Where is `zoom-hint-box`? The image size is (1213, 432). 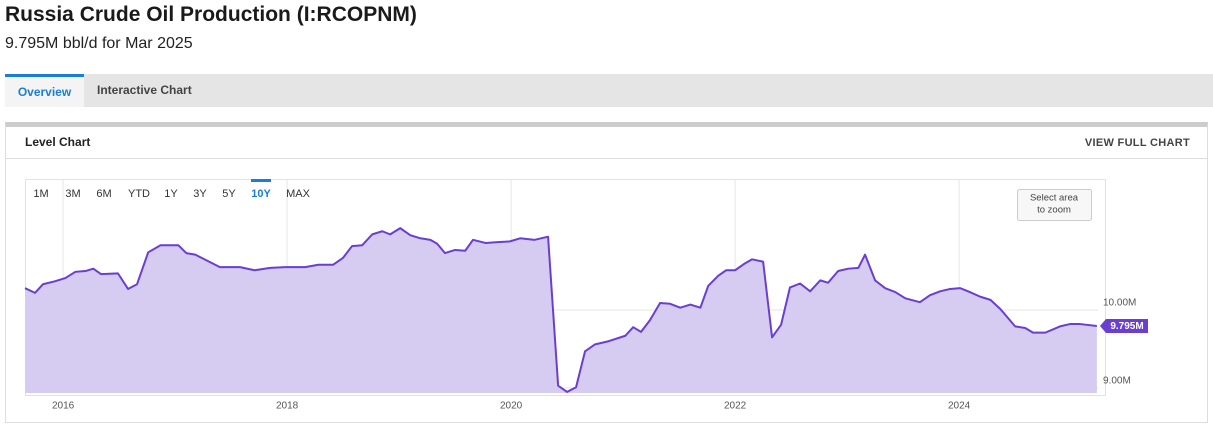 zoom-hint-box is located at coordinates (1054, 205).